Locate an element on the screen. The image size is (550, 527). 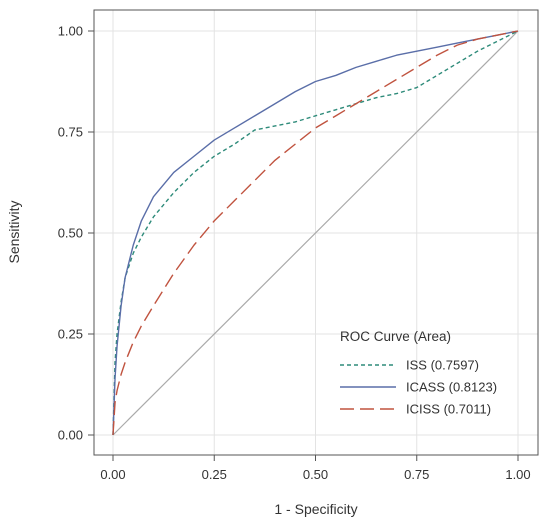
x-tick-label: 1.00 is located at coordinates (517, 474).